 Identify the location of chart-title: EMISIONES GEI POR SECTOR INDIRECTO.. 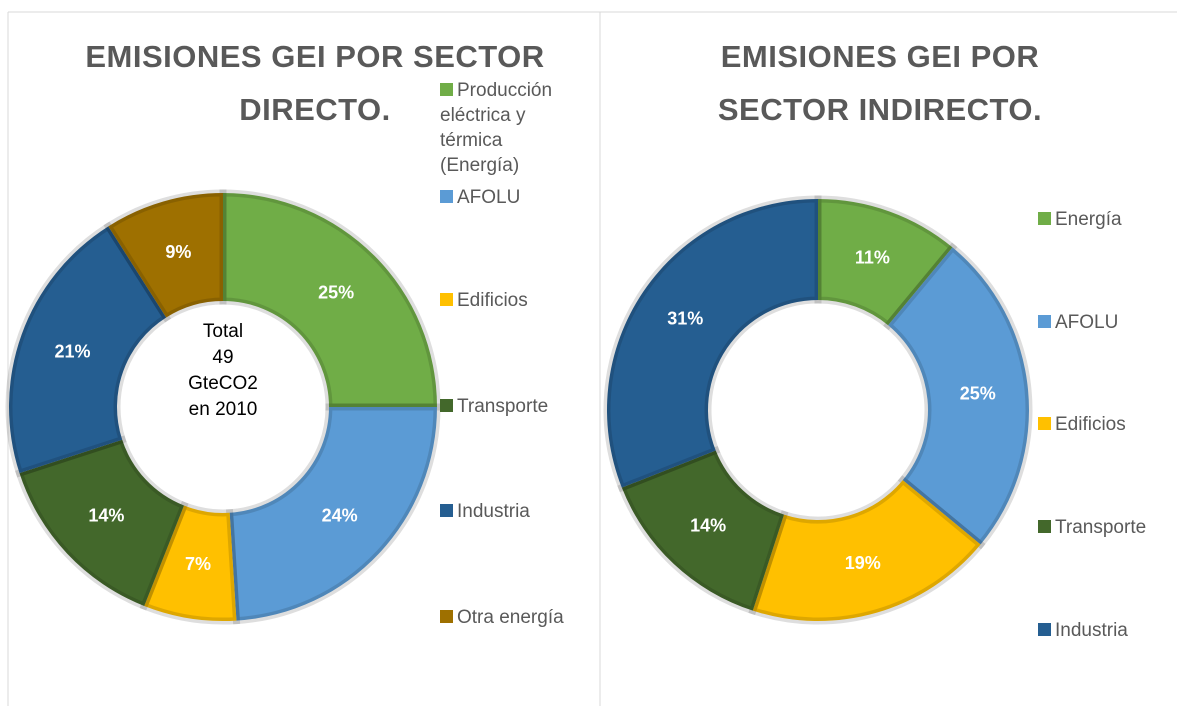
(880, 83).